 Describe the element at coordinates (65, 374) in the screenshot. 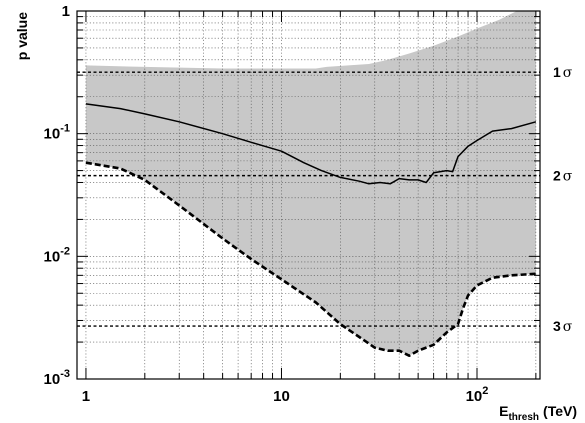

I see `y-tick-label-exponent: -3` at that location.